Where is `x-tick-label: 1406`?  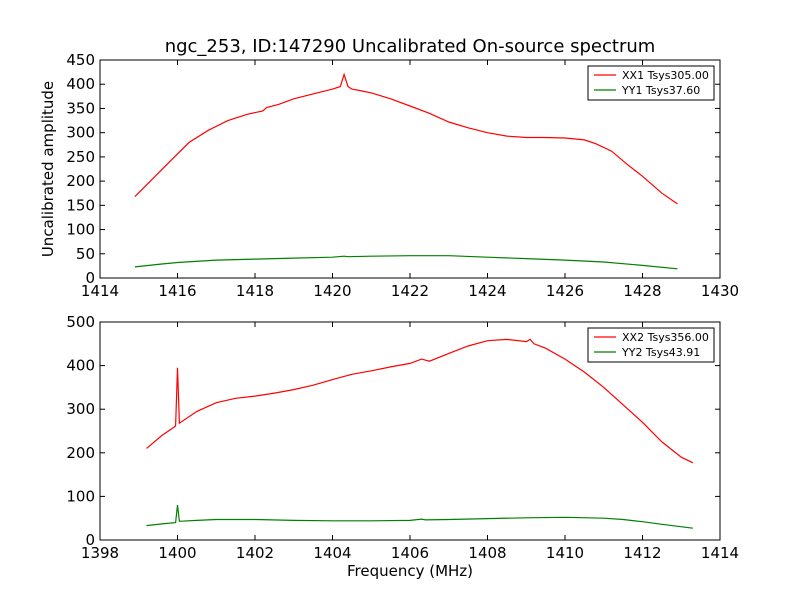
x-tick-label: 1406 is located at coordinates (410, 553).